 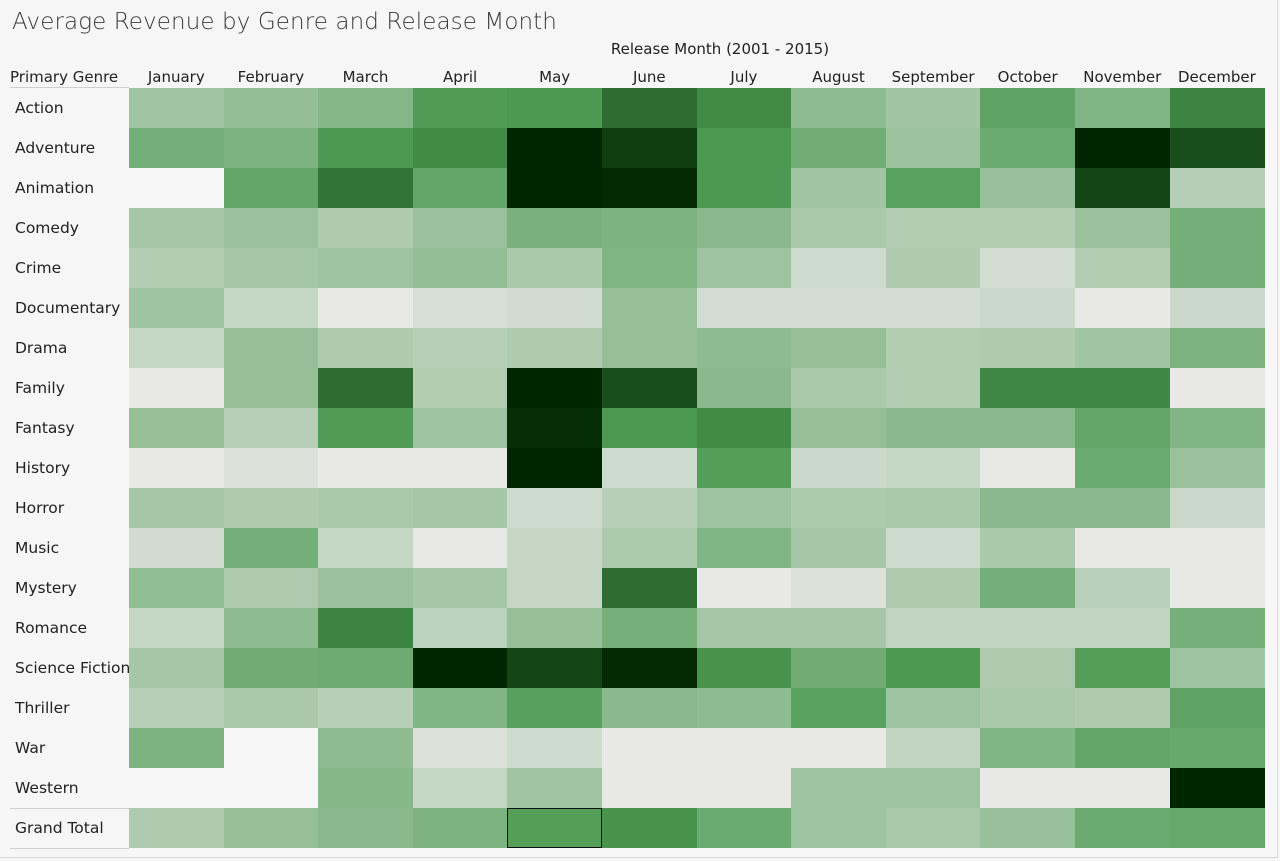 What do you see at coordinates (650, 308) in the screenshot?
I see `heatmap-cell-documentary-june` at bounding box center [650, 308].